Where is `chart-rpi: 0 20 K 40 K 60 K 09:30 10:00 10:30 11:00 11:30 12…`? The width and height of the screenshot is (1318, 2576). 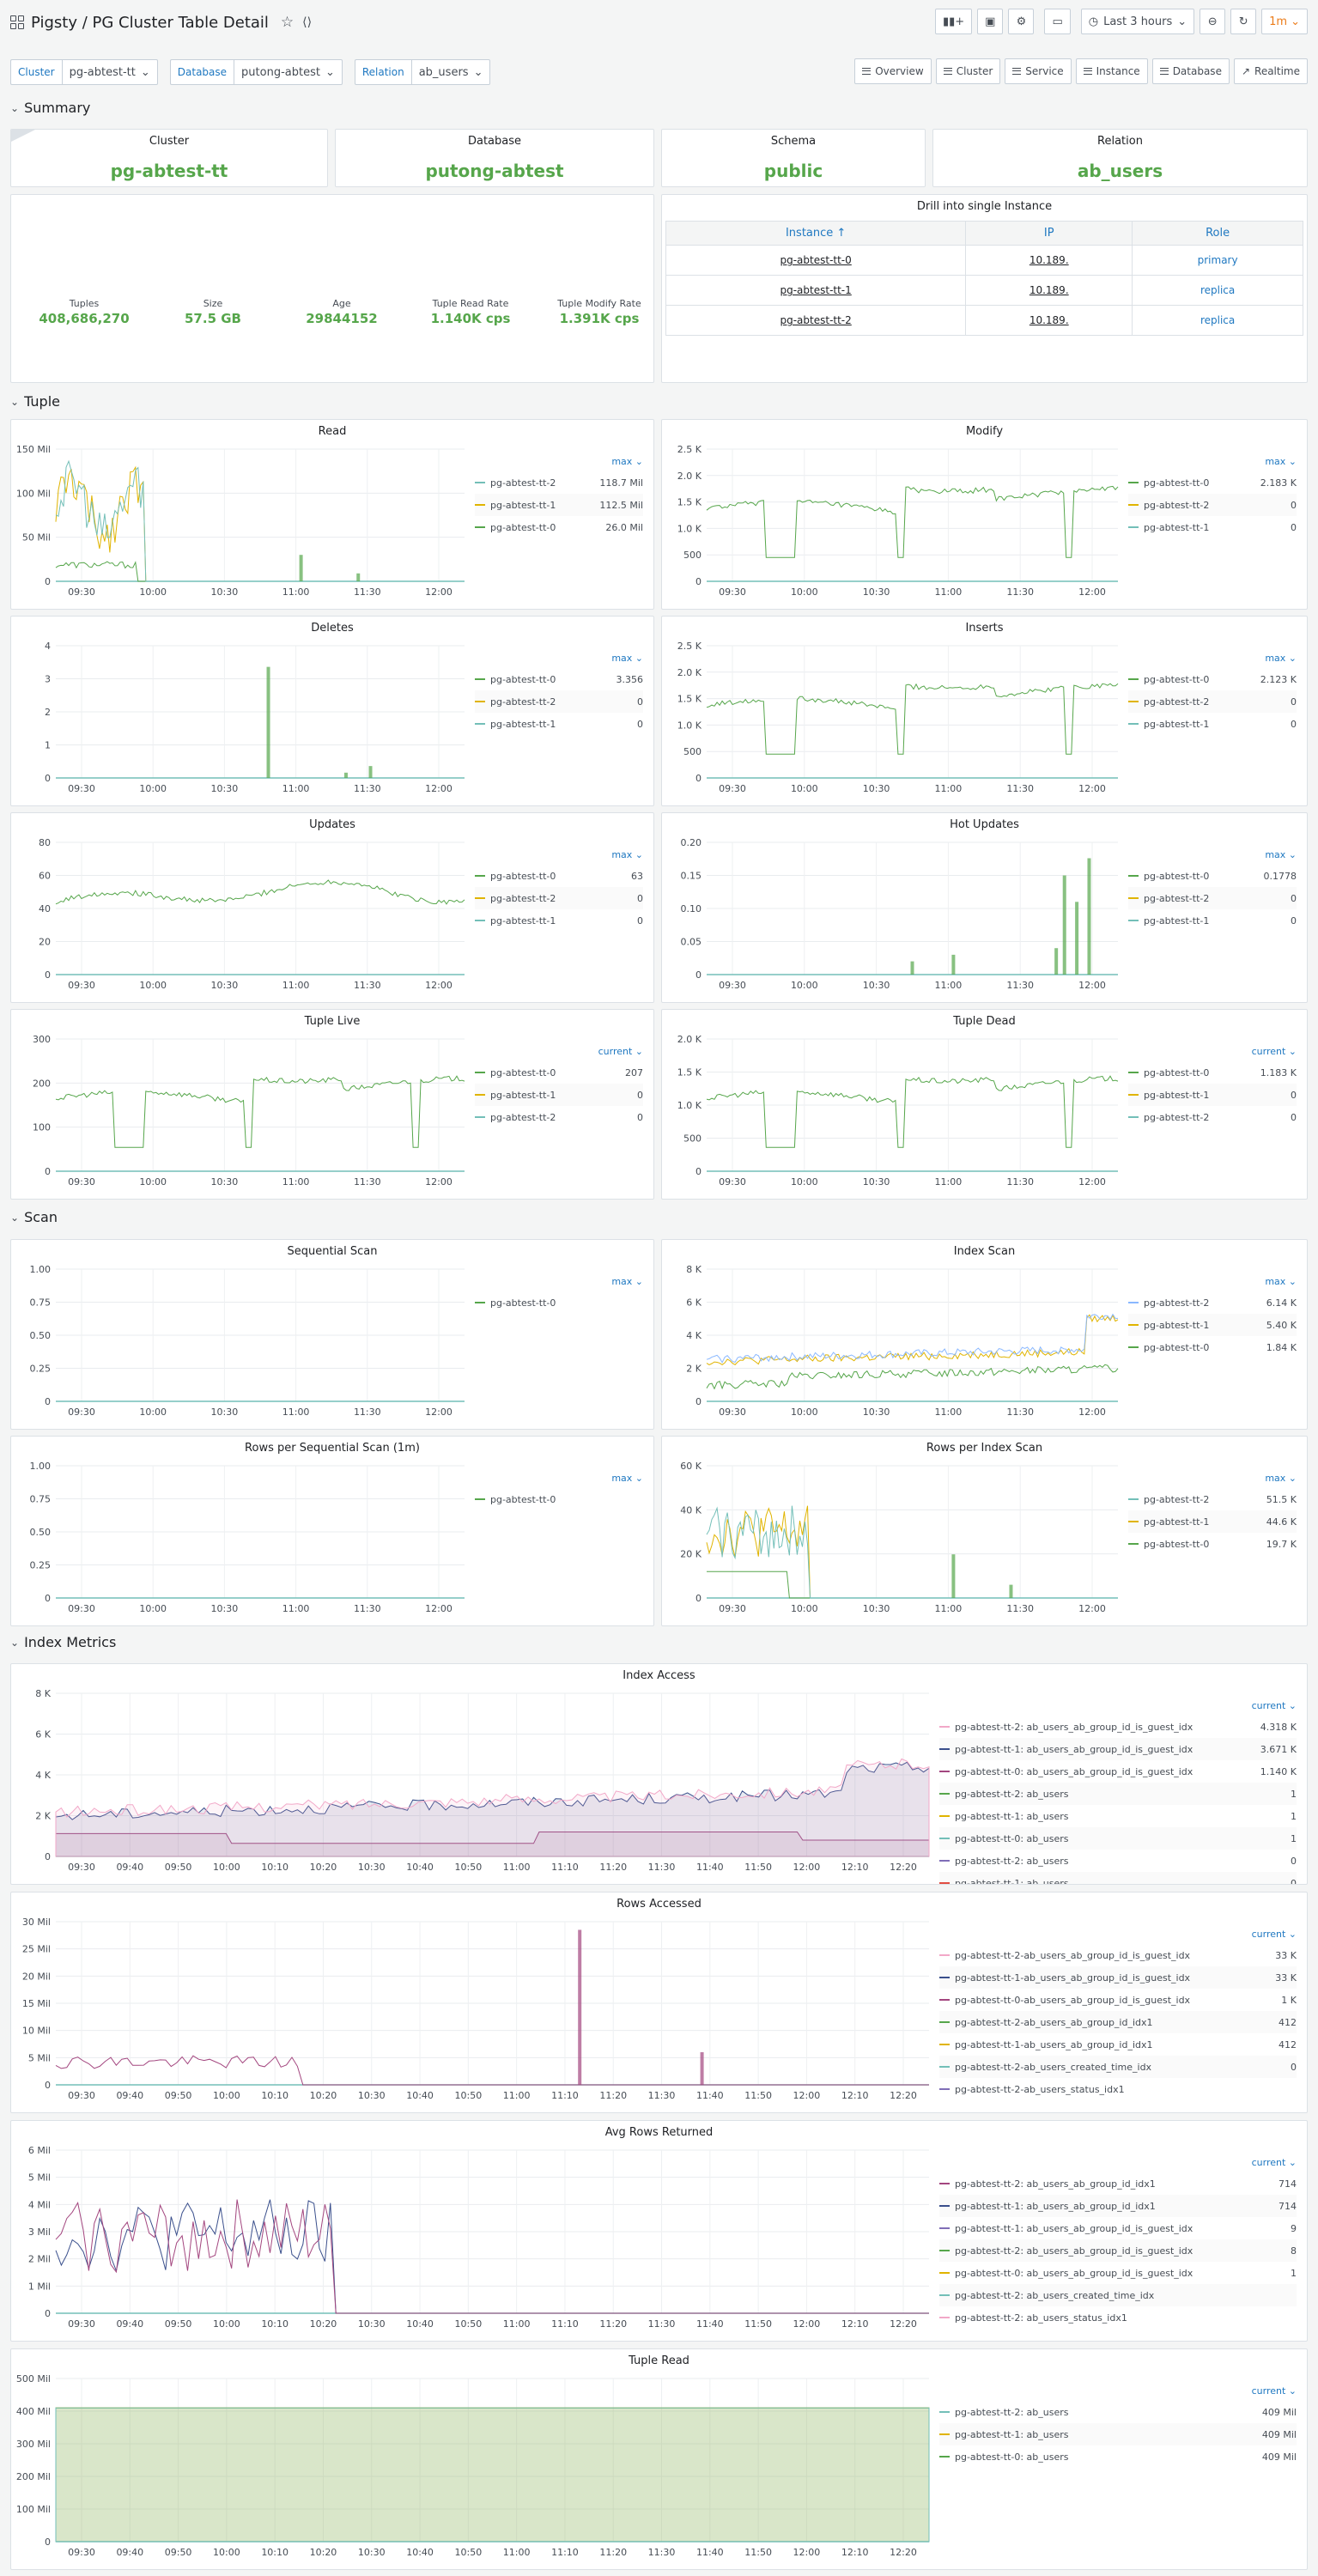
chart-rpi: 0 20 K 40 K 60 K 09:30 10:00 10:30 11:00 11:30 12… is located at coordinates (985, 1532).